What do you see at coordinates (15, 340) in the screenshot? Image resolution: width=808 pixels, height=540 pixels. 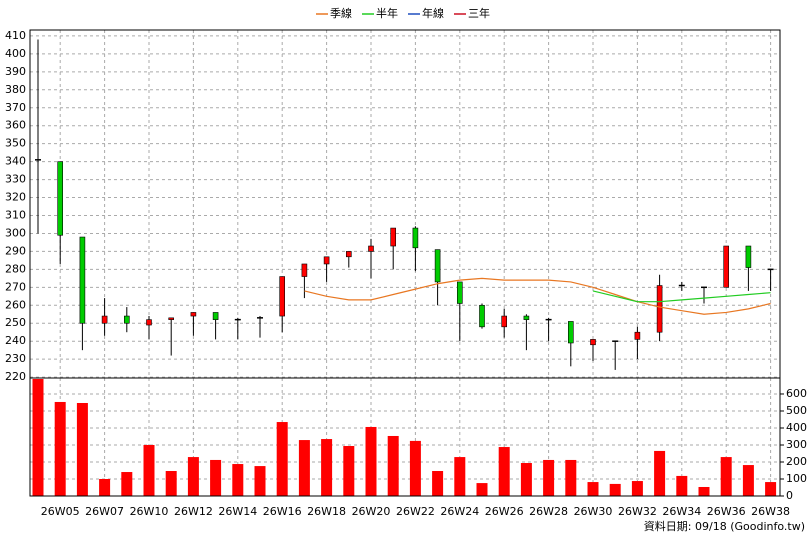 I see `y-tick-label: 240` at bounding box center [15, 340].